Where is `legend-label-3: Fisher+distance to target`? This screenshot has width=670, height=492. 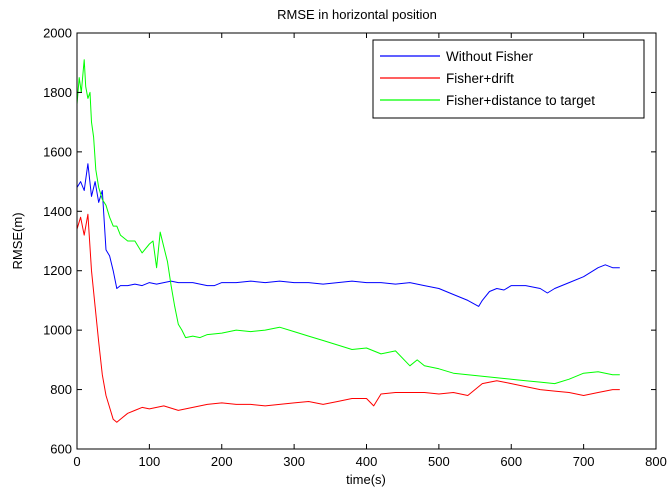
legend-label-3: Fisher+distance to target is located at coordinates (520, 100).